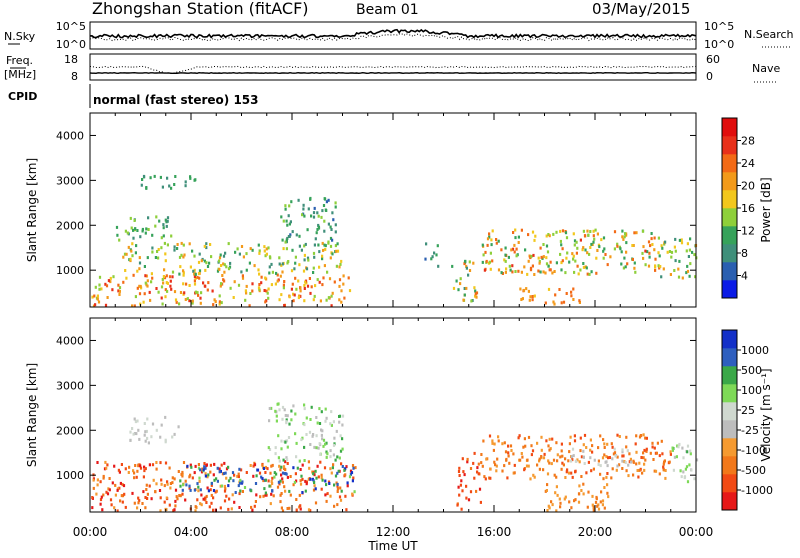 This screenshot has width=800, height=558. What do you see at coordinates (71, 26) in the screenshot?
I see `sky-left-tick-top: 10^5` at bounding box center [71, 26].